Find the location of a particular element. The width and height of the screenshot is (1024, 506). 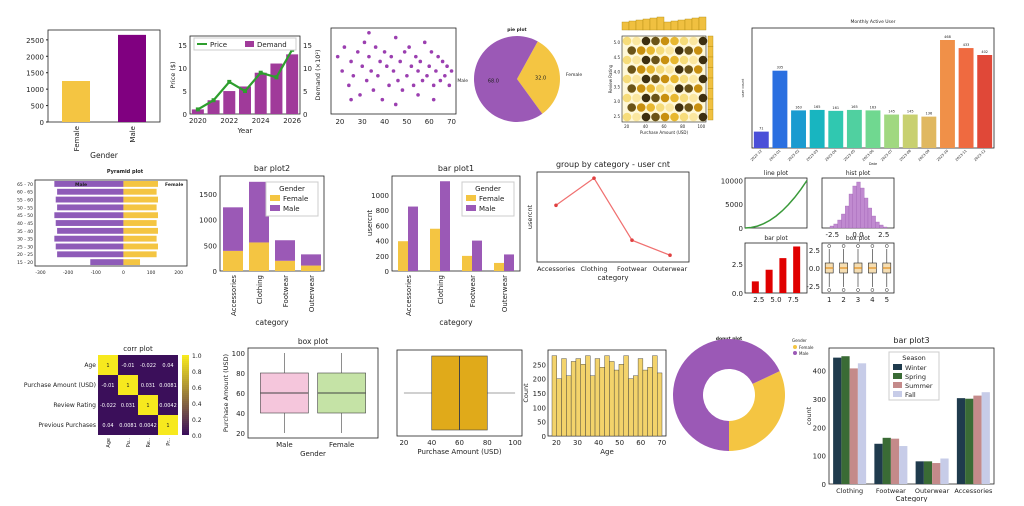

x-tick-label: 2023-02 is located at coordinates (793, 155).